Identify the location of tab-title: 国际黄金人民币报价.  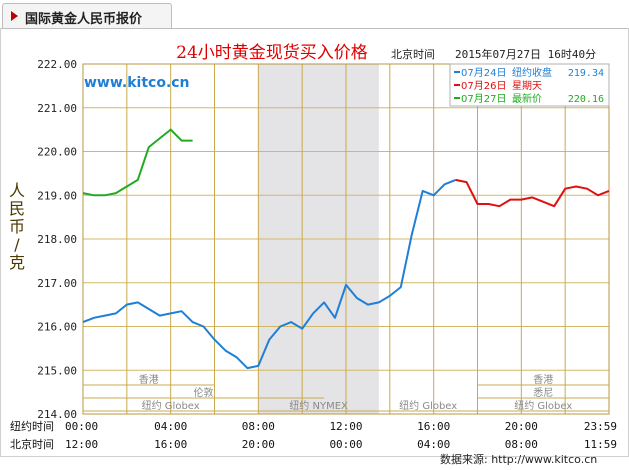
(84, 19).